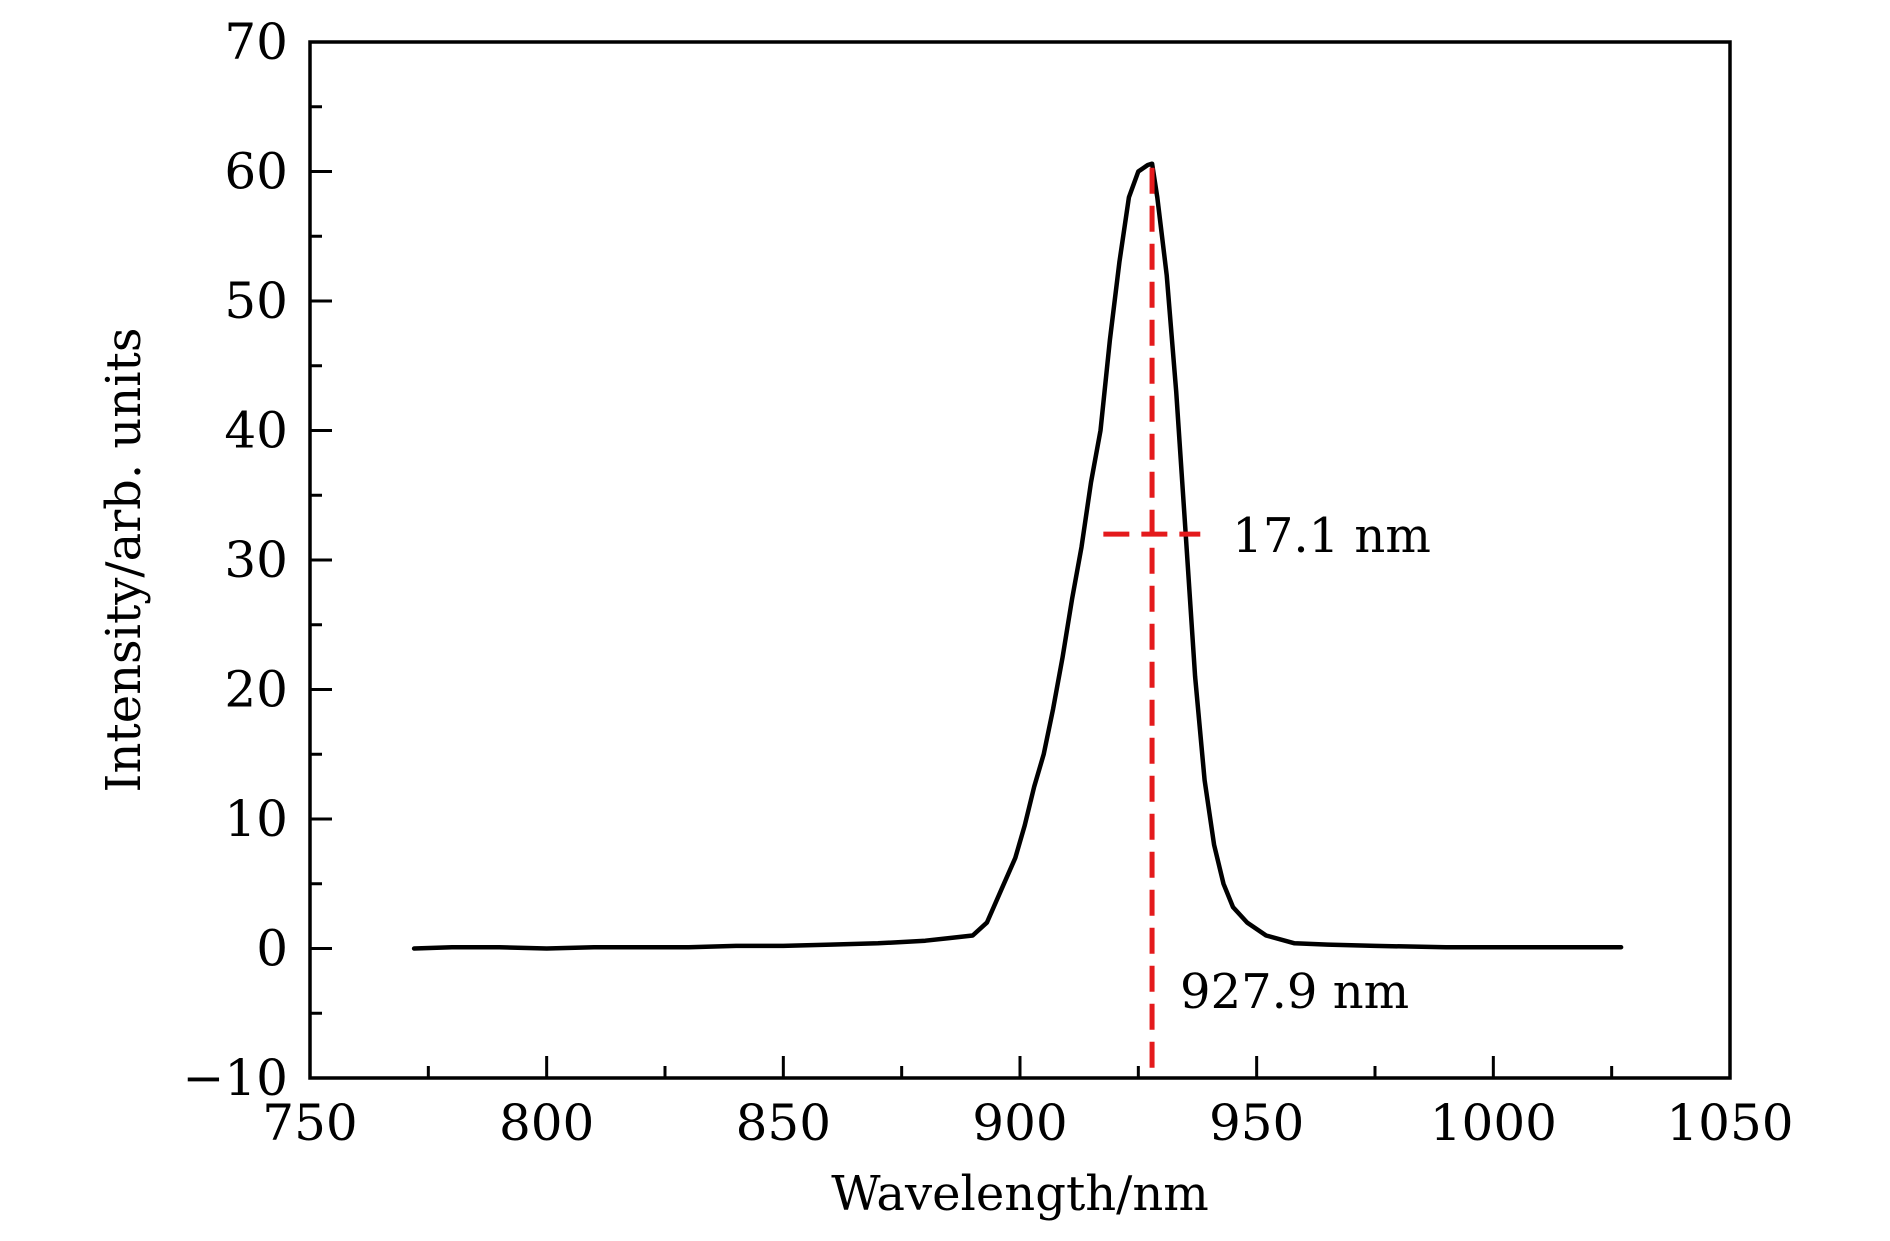 Image resolution: width=1890 pixels, height=1241 pixels. Describe the element at coordinates (309, 1123) in the screenshot. I see `x-tick-label: 750` at that location.